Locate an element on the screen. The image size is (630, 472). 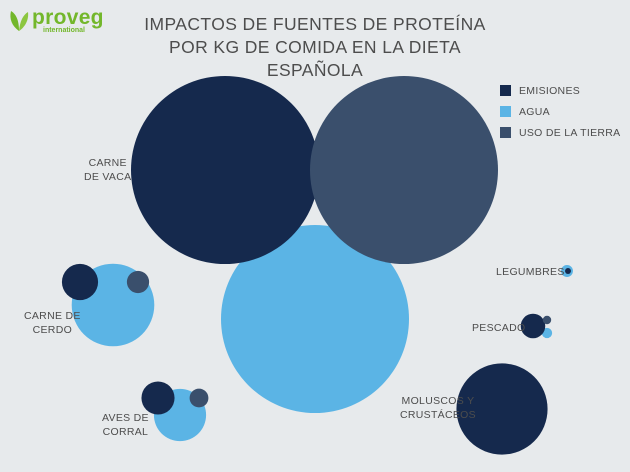
legend-item-uso-tierra: USO DE LA TIERRA is located at coordinates (560, 132).